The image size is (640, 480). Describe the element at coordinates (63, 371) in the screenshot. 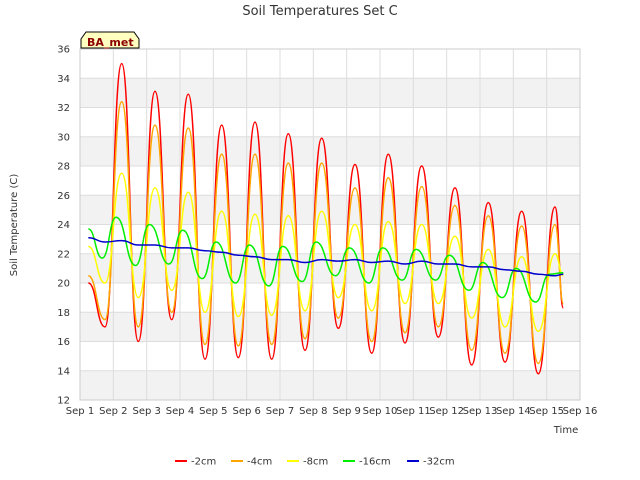

I see `y-tick-label: 14` at that location.